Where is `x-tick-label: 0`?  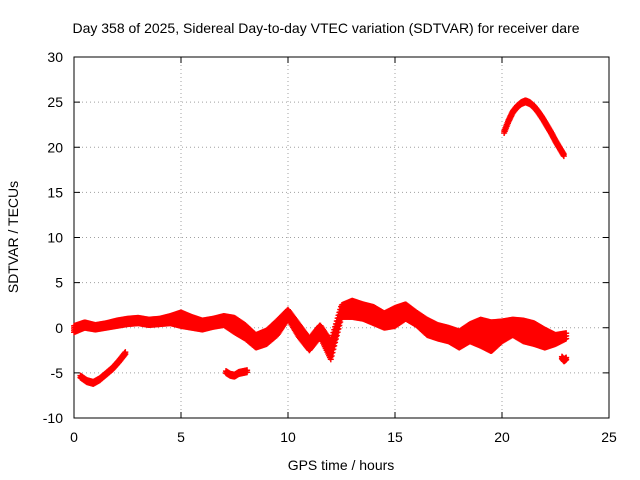
x-tick-label: 0 is located at coordinates (74, 437).